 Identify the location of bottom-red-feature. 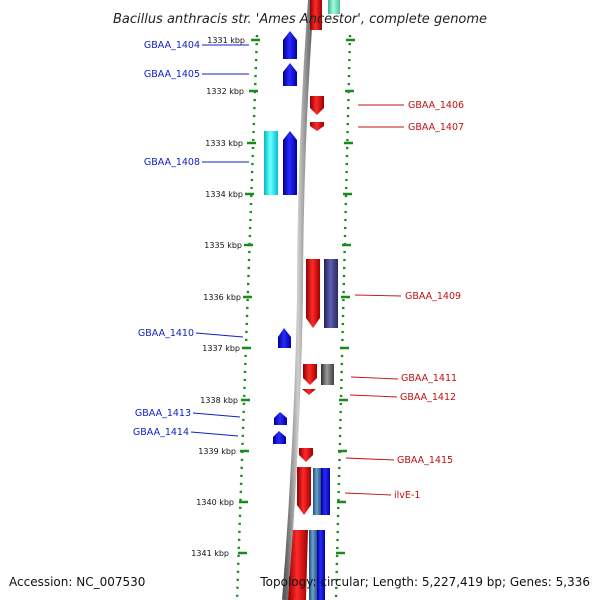
(298, 565).